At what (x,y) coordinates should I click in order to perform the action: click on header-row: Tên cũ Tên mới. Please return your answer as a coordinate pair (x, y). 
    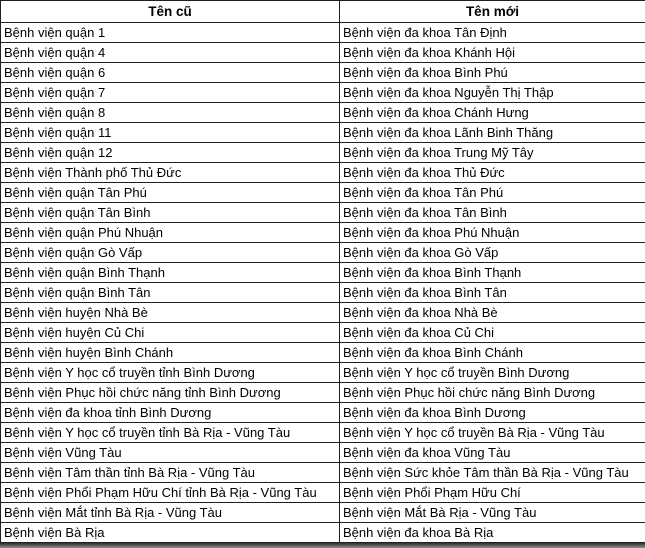
    Looking at the image, I should click on (323, 12).